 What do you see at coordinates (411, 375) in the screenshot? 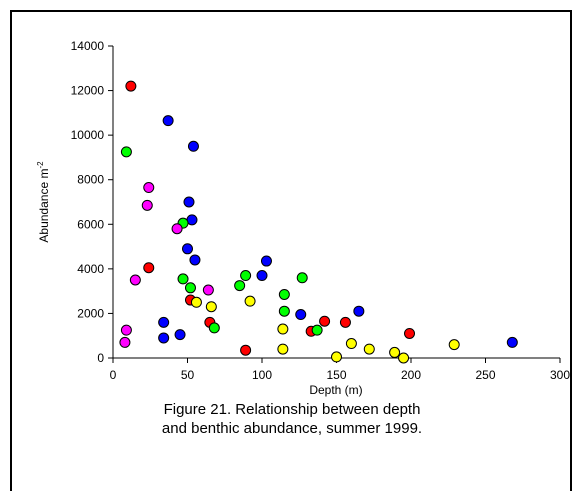
I see `x-tick-label: 200` at bounding box center [411, 375].